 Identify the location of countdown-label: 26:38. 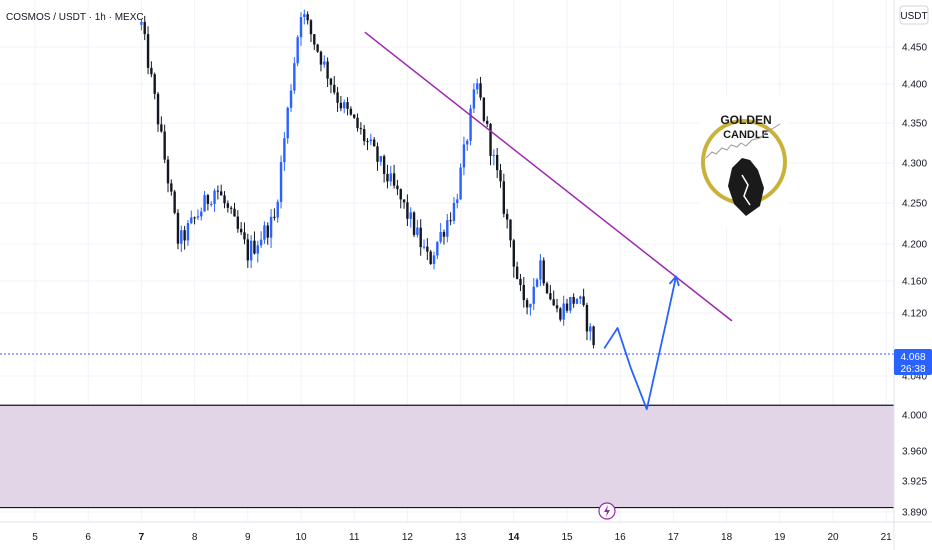
(912, 369).